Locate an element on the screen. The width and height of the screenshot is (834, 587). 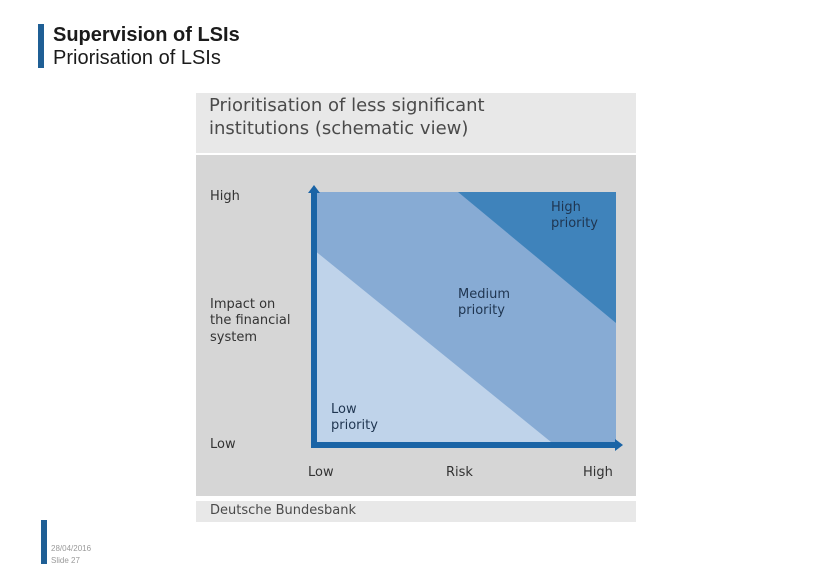
y-axis-title-line1: Impact on is located at coordinates (243, 304).